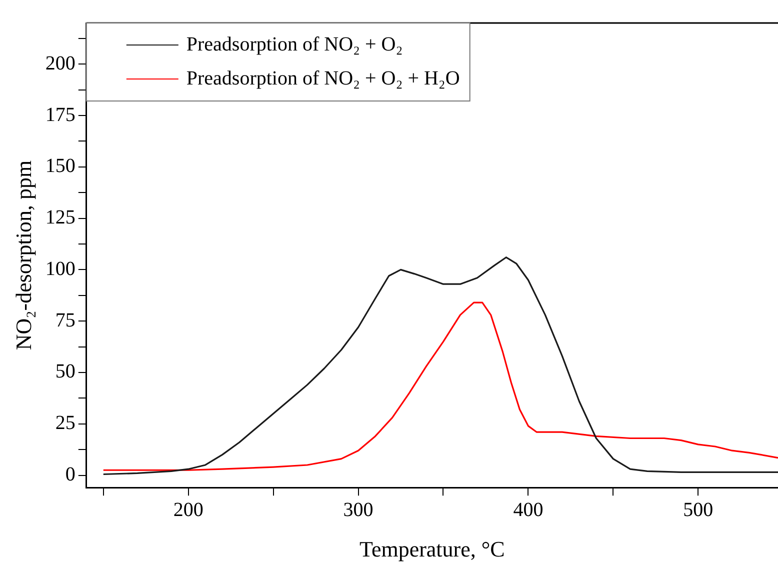  Describe the element at coordinates (323, 78) in the screenshot. I see `legend-label: Preadsorption of NO₂ + O₂ + H₂O` at that location.